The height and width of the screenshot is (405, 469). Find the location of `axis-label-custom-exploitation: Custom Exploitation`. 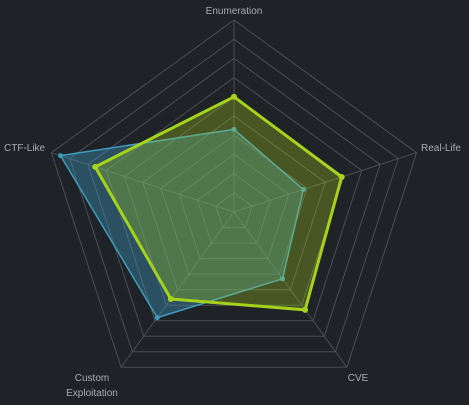

axis-label-custom-exploitation: Custom Exploitation is located at coordinates (92, 386).